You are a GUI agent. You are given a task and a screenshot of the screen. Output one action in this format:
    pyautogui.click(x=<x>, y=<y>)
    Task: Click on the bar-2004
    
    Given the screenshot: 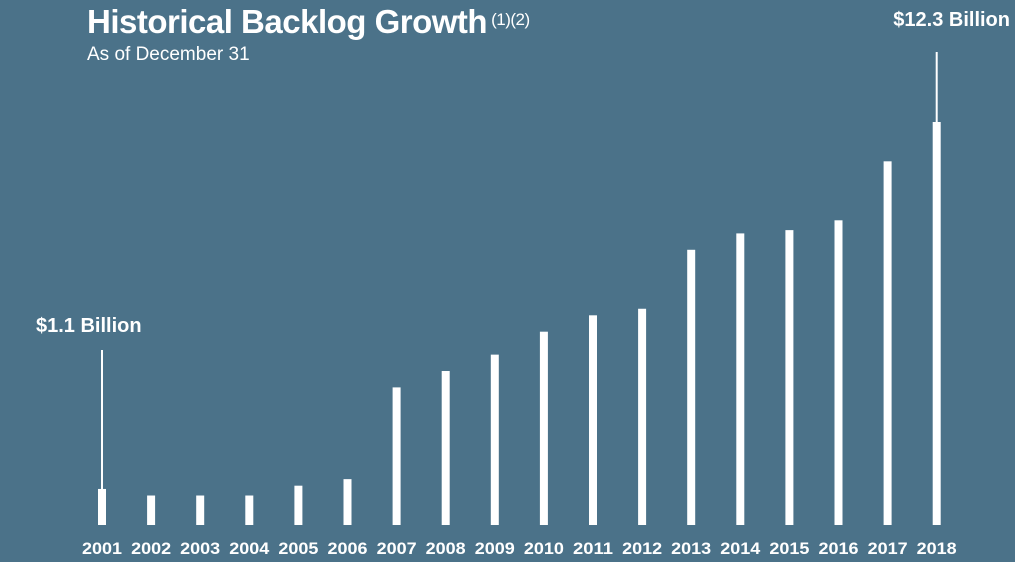 What is the action you would take?
    pyautogui.click(x=249, y=510)
    